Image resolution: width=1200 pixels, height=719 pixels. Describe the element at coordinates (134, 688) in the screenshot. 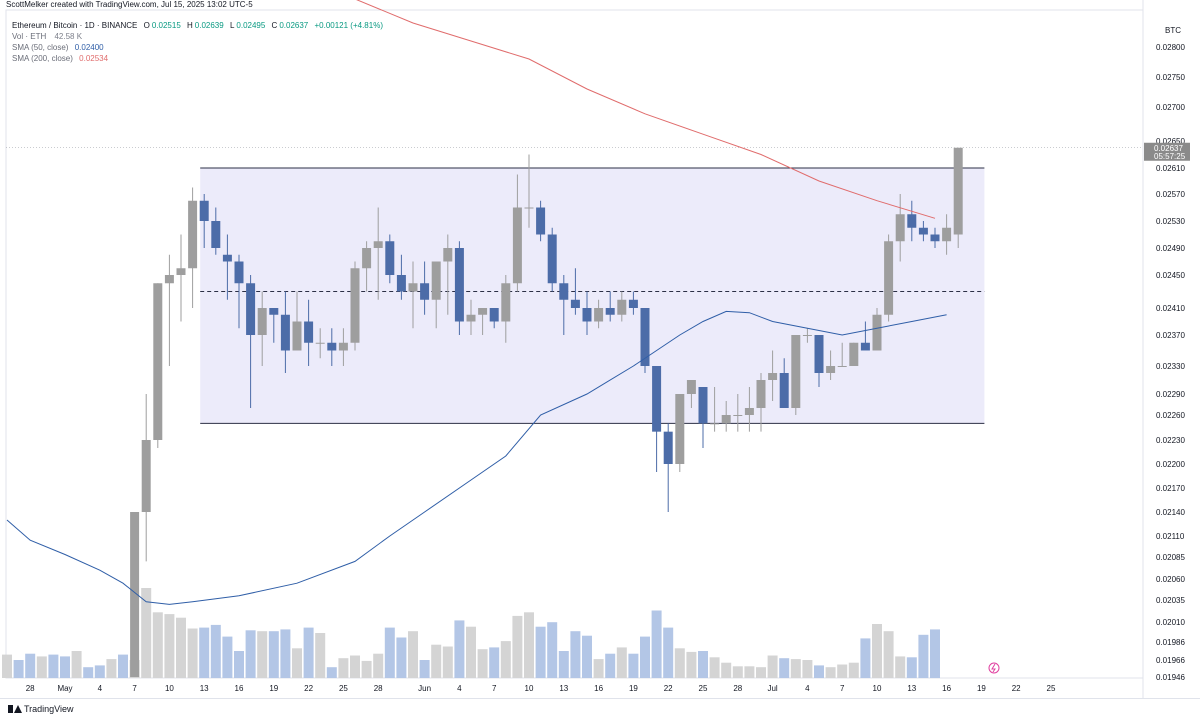

I see `time-tick-label: 7` at that location.